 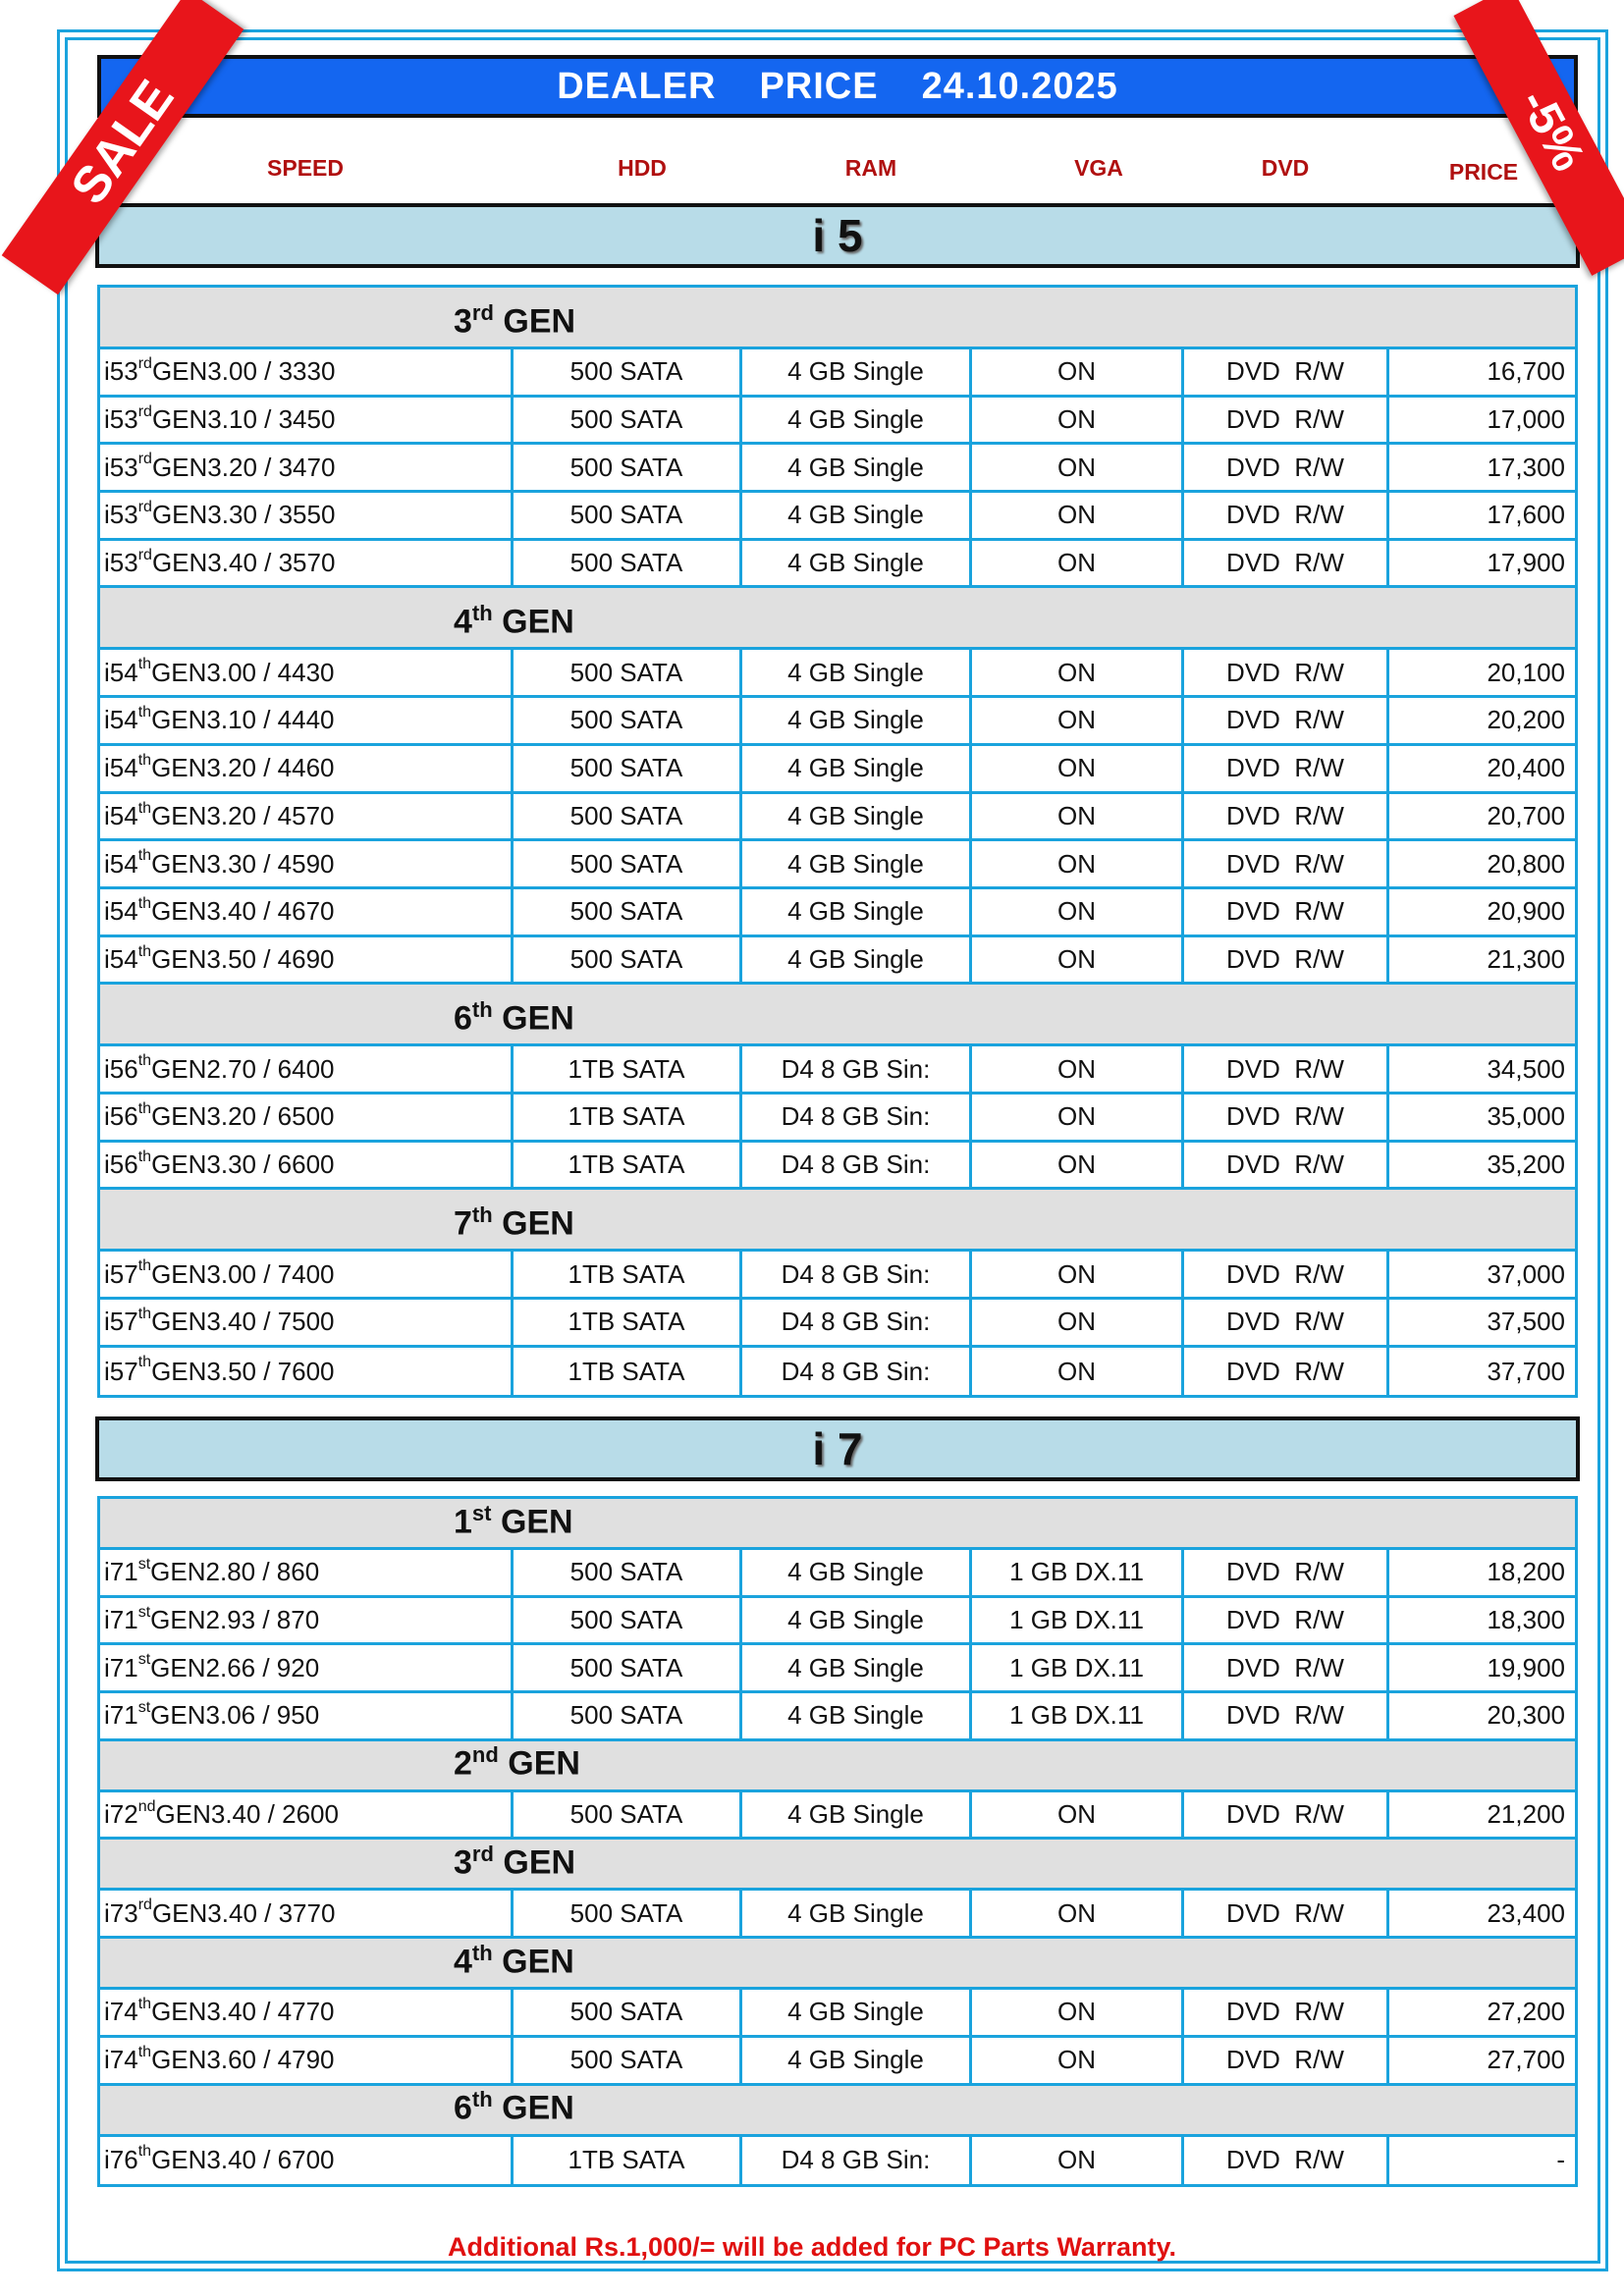 I want to click on cell-ram: D4 8 GB Sin:, so click(x=857, y=1371).